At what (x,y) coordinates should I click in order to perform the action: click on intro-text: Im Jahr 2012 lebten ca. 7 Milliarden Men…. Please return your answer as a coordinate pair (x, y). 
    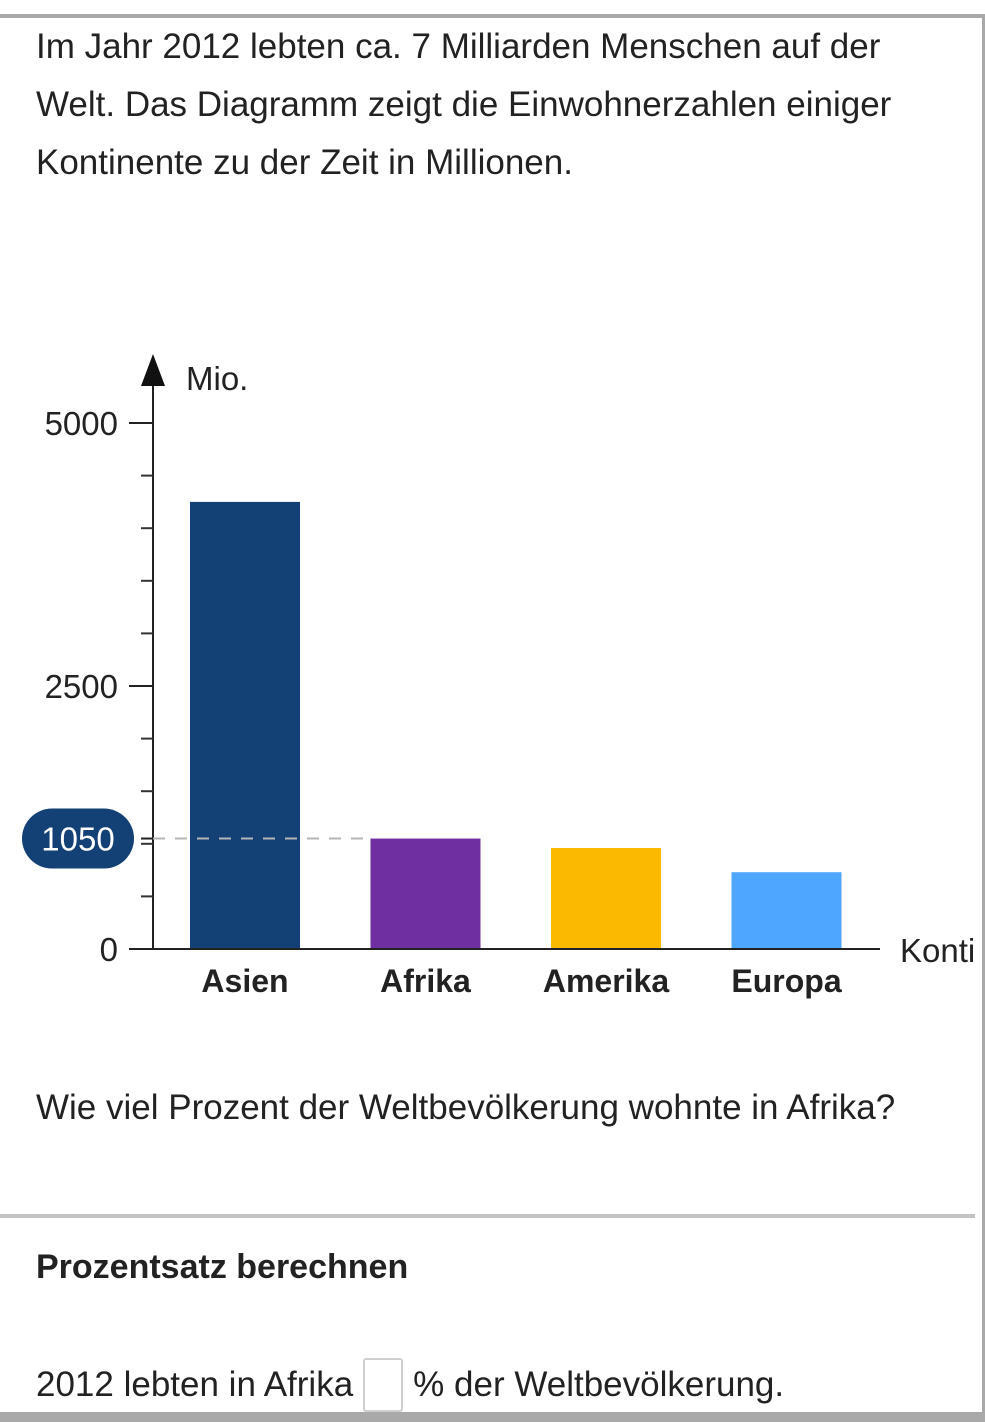
    Looking at the image, I should click on (464, 104).